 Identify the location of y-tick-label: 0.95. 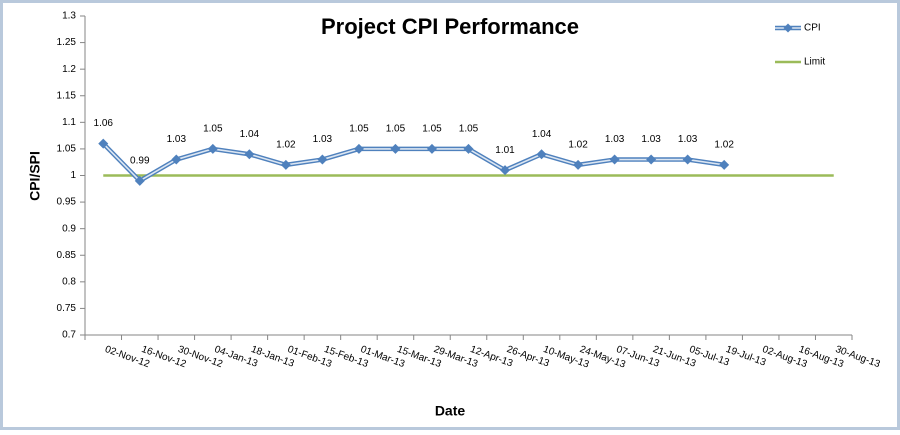
(67, 202).